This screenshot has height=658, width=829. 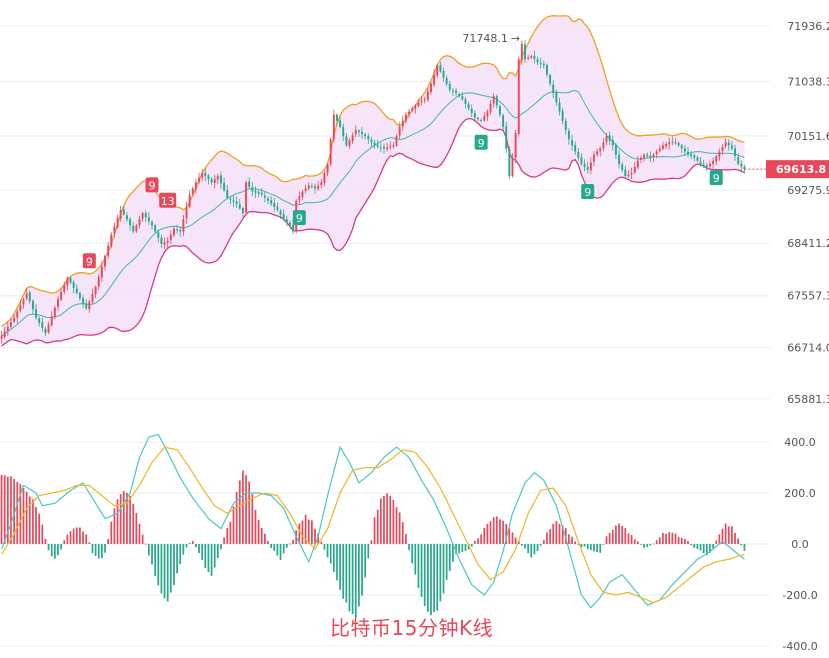 I want to click on price-tick-label: 70151.6, so click(x=808, y=136).